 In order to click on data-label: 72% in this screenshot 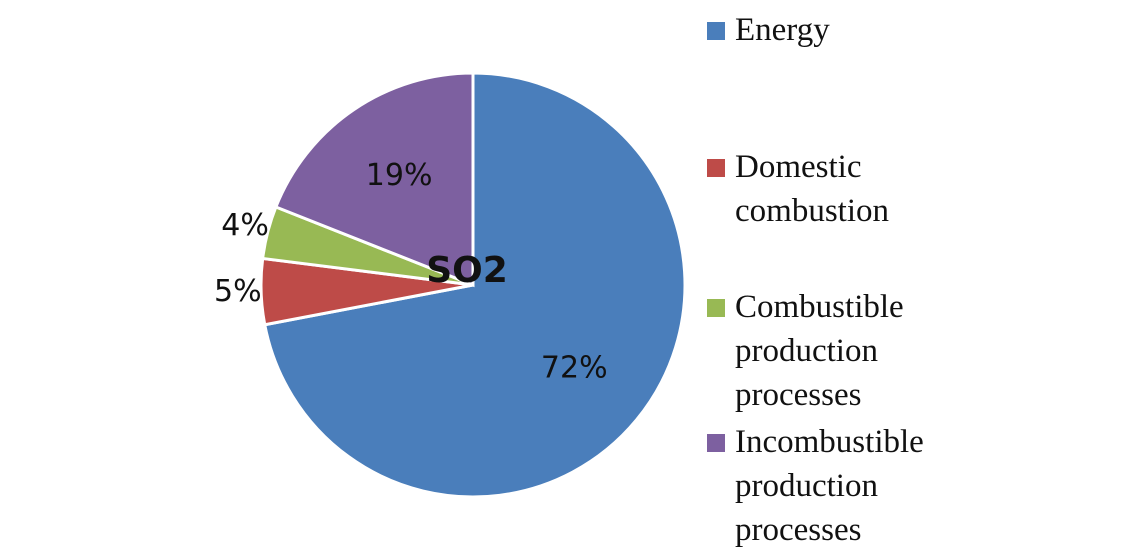, I will do `click(574, 367)`.